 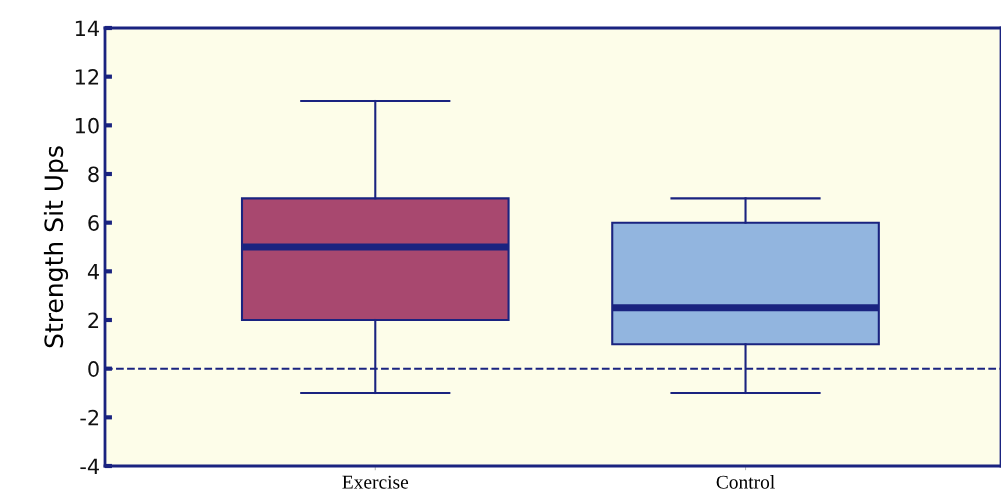 What do you see at coordinates (93, 320) in the screenshot?
I see `y-tick-label: 2` at bounding box center [93, 320].